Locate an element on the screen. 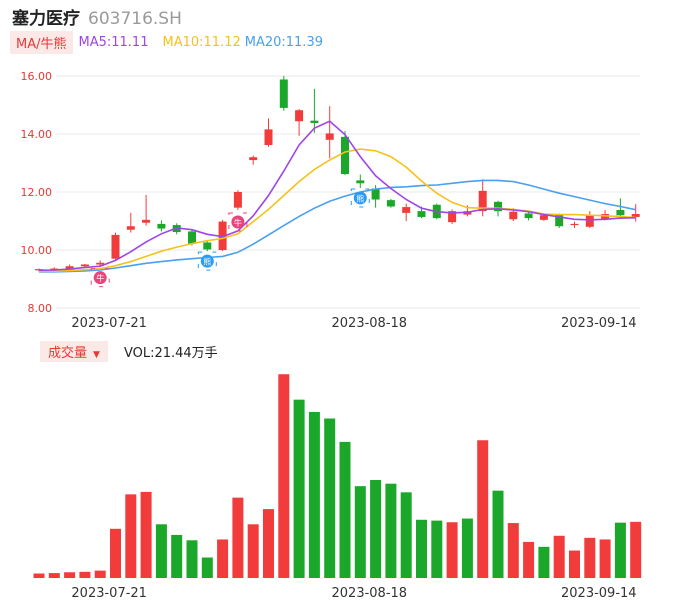 The width and height of the screenshot is (686, 606). y-tick-label: 10.00 is located at coordinates (37, 250).